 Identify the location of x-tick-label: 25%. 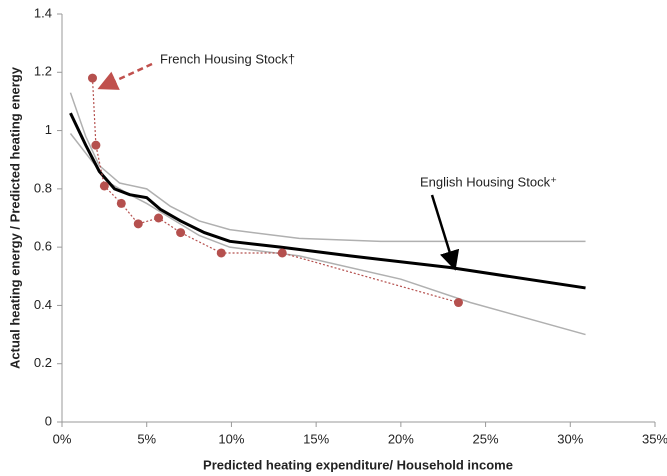
(486, 438).